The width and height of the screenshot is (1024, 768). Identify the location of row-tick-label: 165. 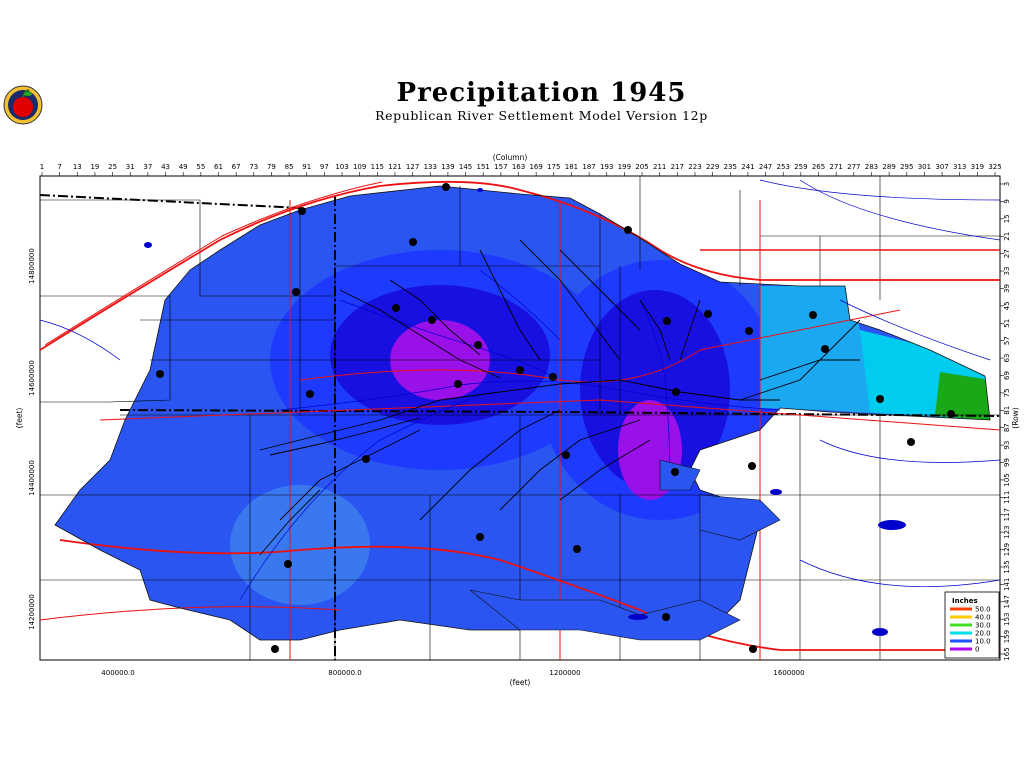
(1007, 653).